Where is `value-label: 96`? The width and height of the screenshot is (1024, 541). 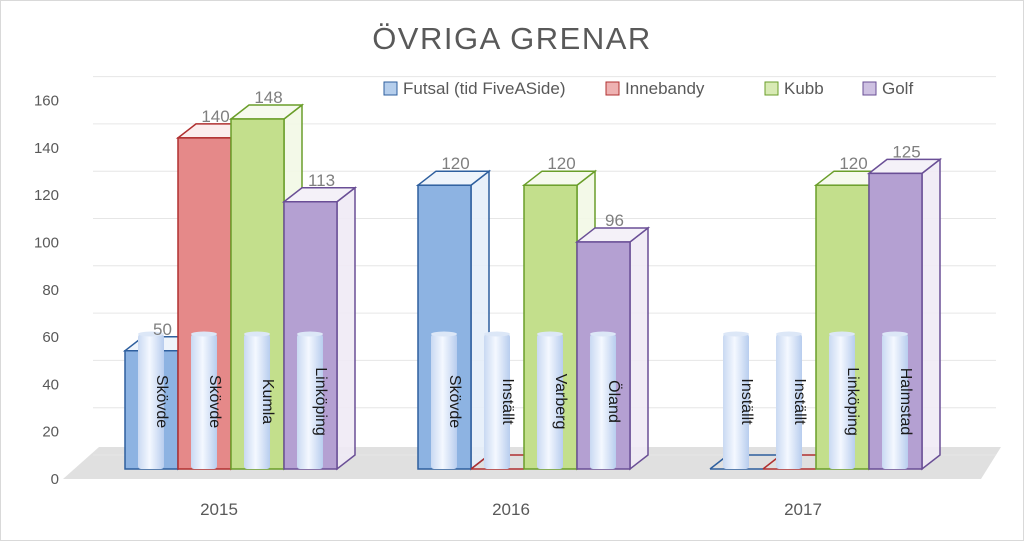
value-label: 96 is located at coordinates (614, 220).